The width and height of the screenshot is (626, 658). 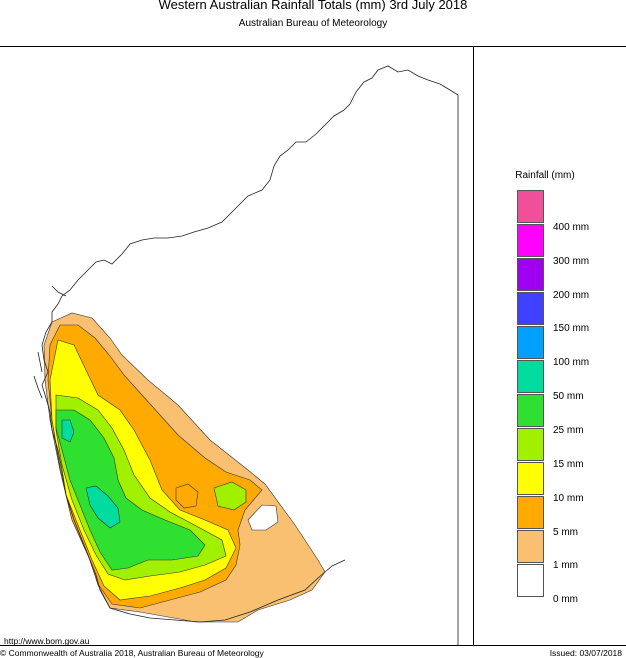 What do you see at coordinates (313, 23) in the screenshot?
I see `map-subtitle: Australian Bureau of Meteorology` at bounding box center [313, 23].